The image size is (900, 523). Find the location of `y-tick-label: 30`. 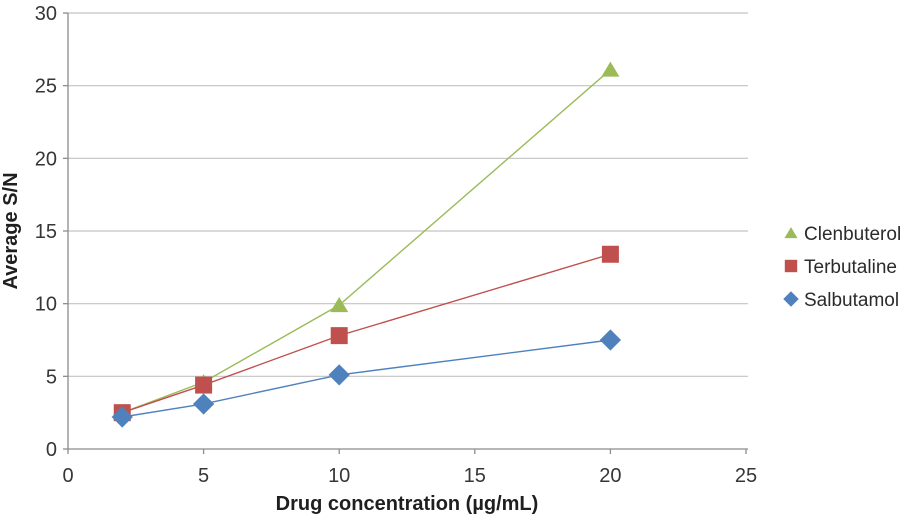

y-tick-label: 30 is located at coordinates (46, 14).